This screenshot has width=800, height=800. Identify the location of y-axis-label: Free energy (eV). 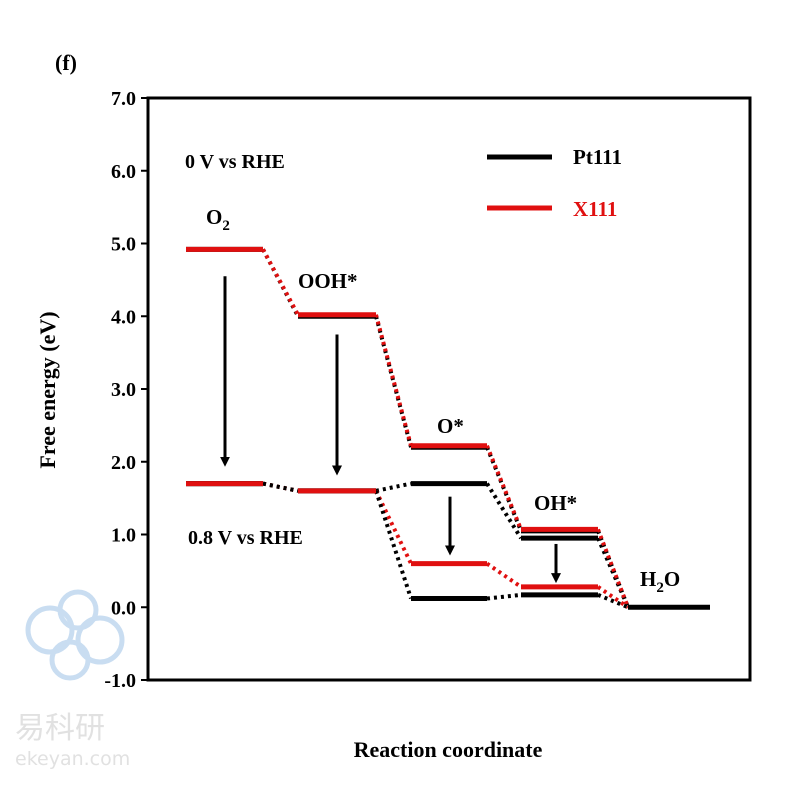
(47, 389).